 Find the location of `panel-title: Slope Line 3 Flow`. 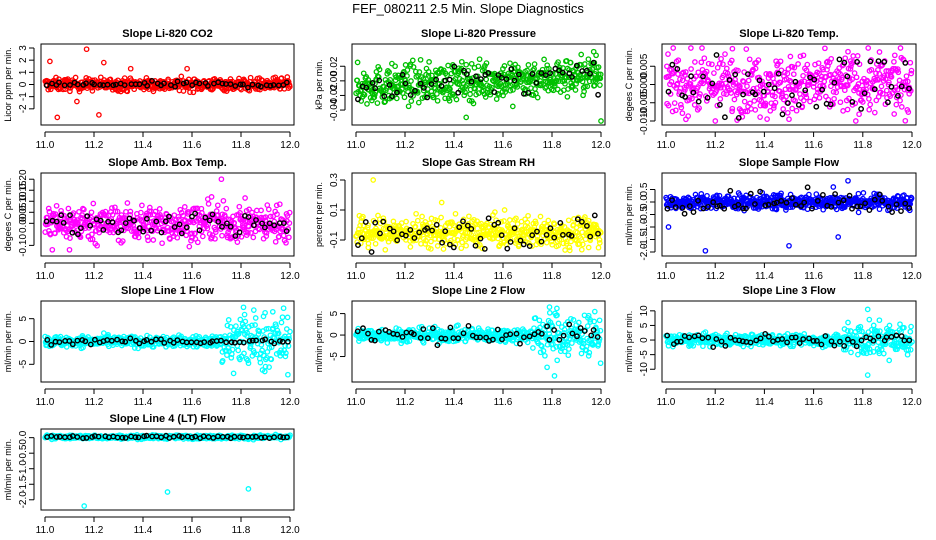

panel-title: Slope Line 3 Flow is located at coordinates (789, 291).